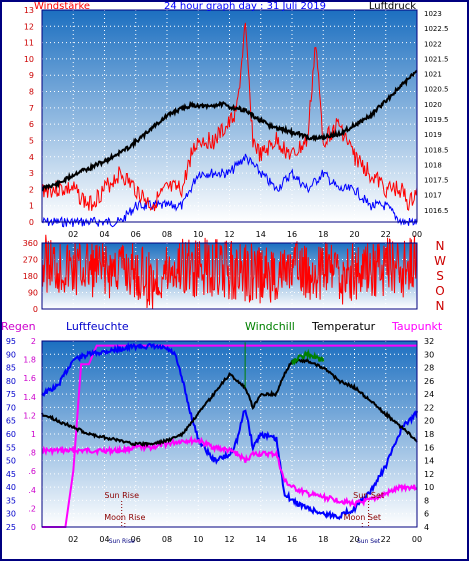 The image size is (470, 562). What do you see at coordinates (31, 92) in the screenshot?
I see `wind-tick-8: 8` at bounding box center [31, 92].